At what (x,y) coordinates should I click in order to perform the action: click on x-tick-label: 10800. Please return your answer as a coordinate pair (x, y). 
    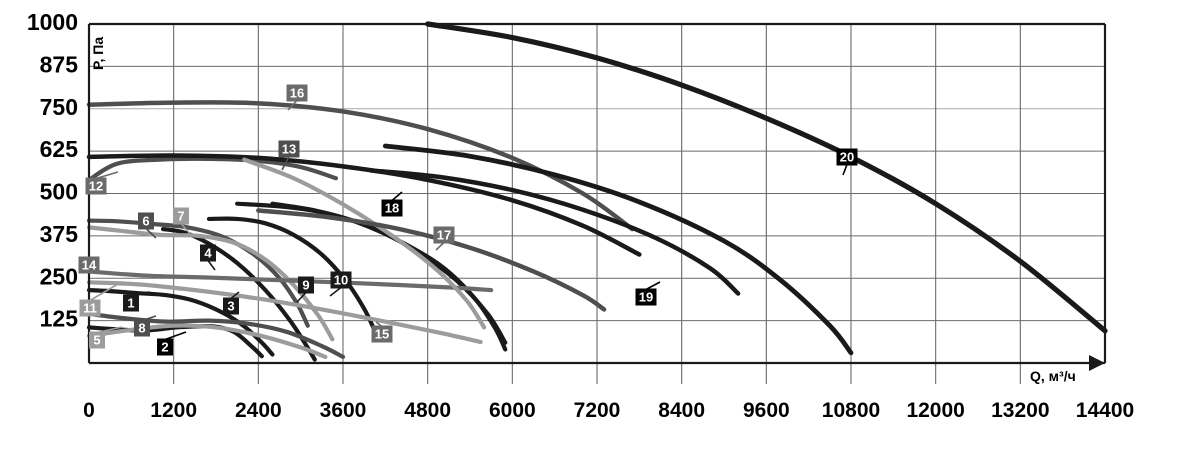
    Looking at the image, I should click on (851, 410).